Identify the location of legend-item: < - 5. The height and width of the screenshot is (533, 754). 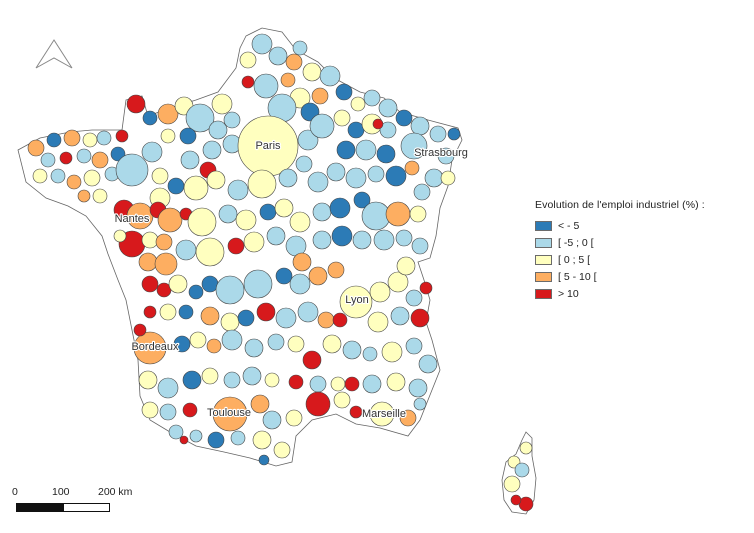
(620, 225).